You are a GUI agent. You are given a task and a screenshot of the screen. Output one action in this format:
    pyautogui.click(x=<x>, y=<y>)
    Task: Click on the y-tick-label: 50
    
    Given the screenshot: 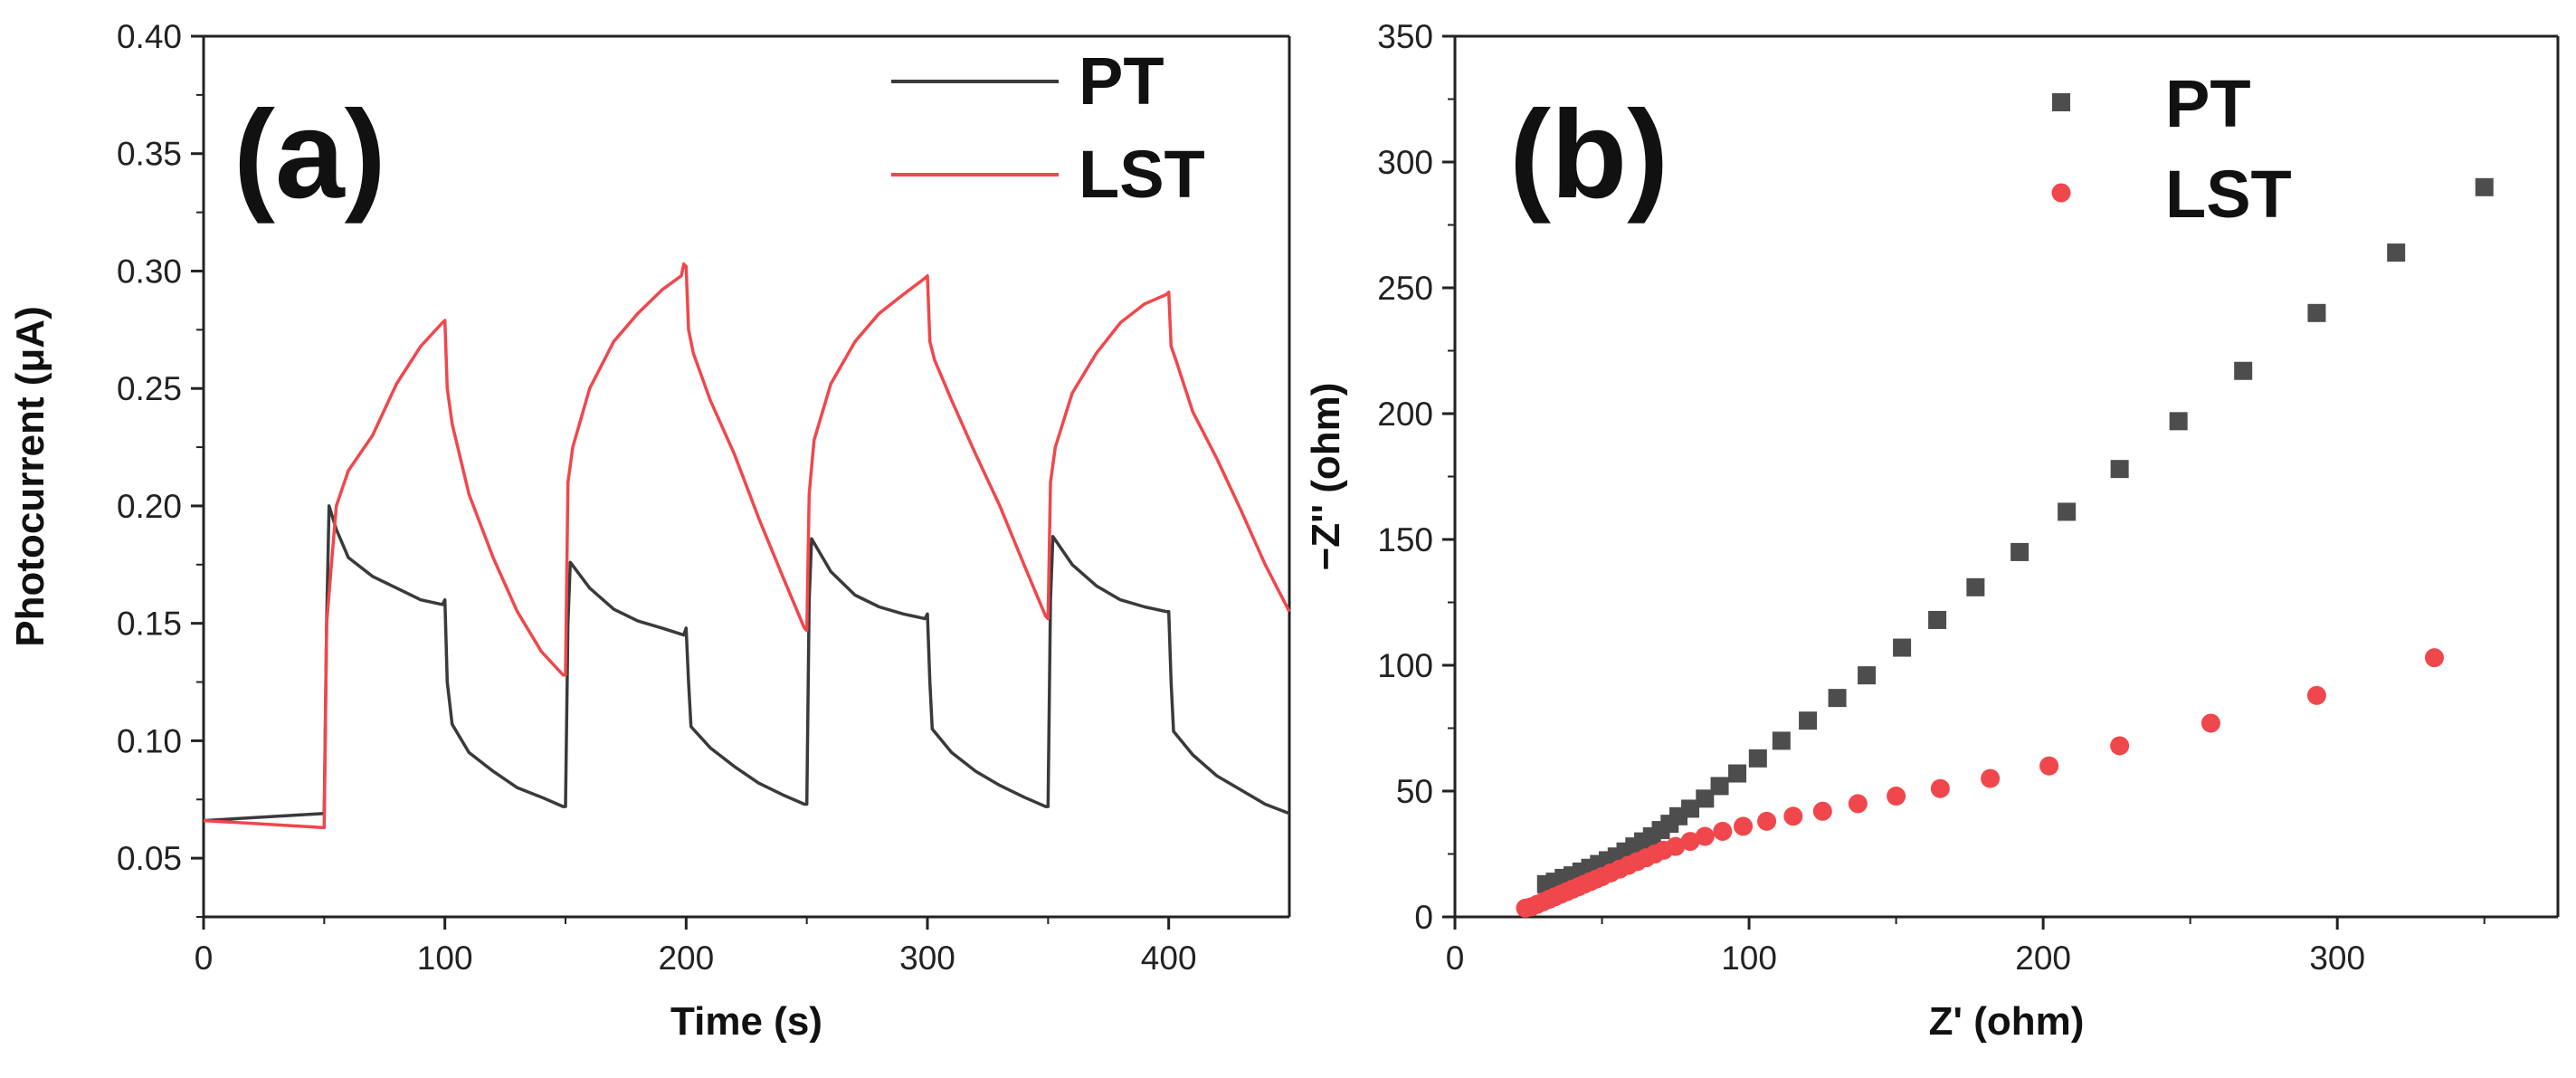 What is the action you would take?
    pyautogui.click(x=1415, y=791)
    